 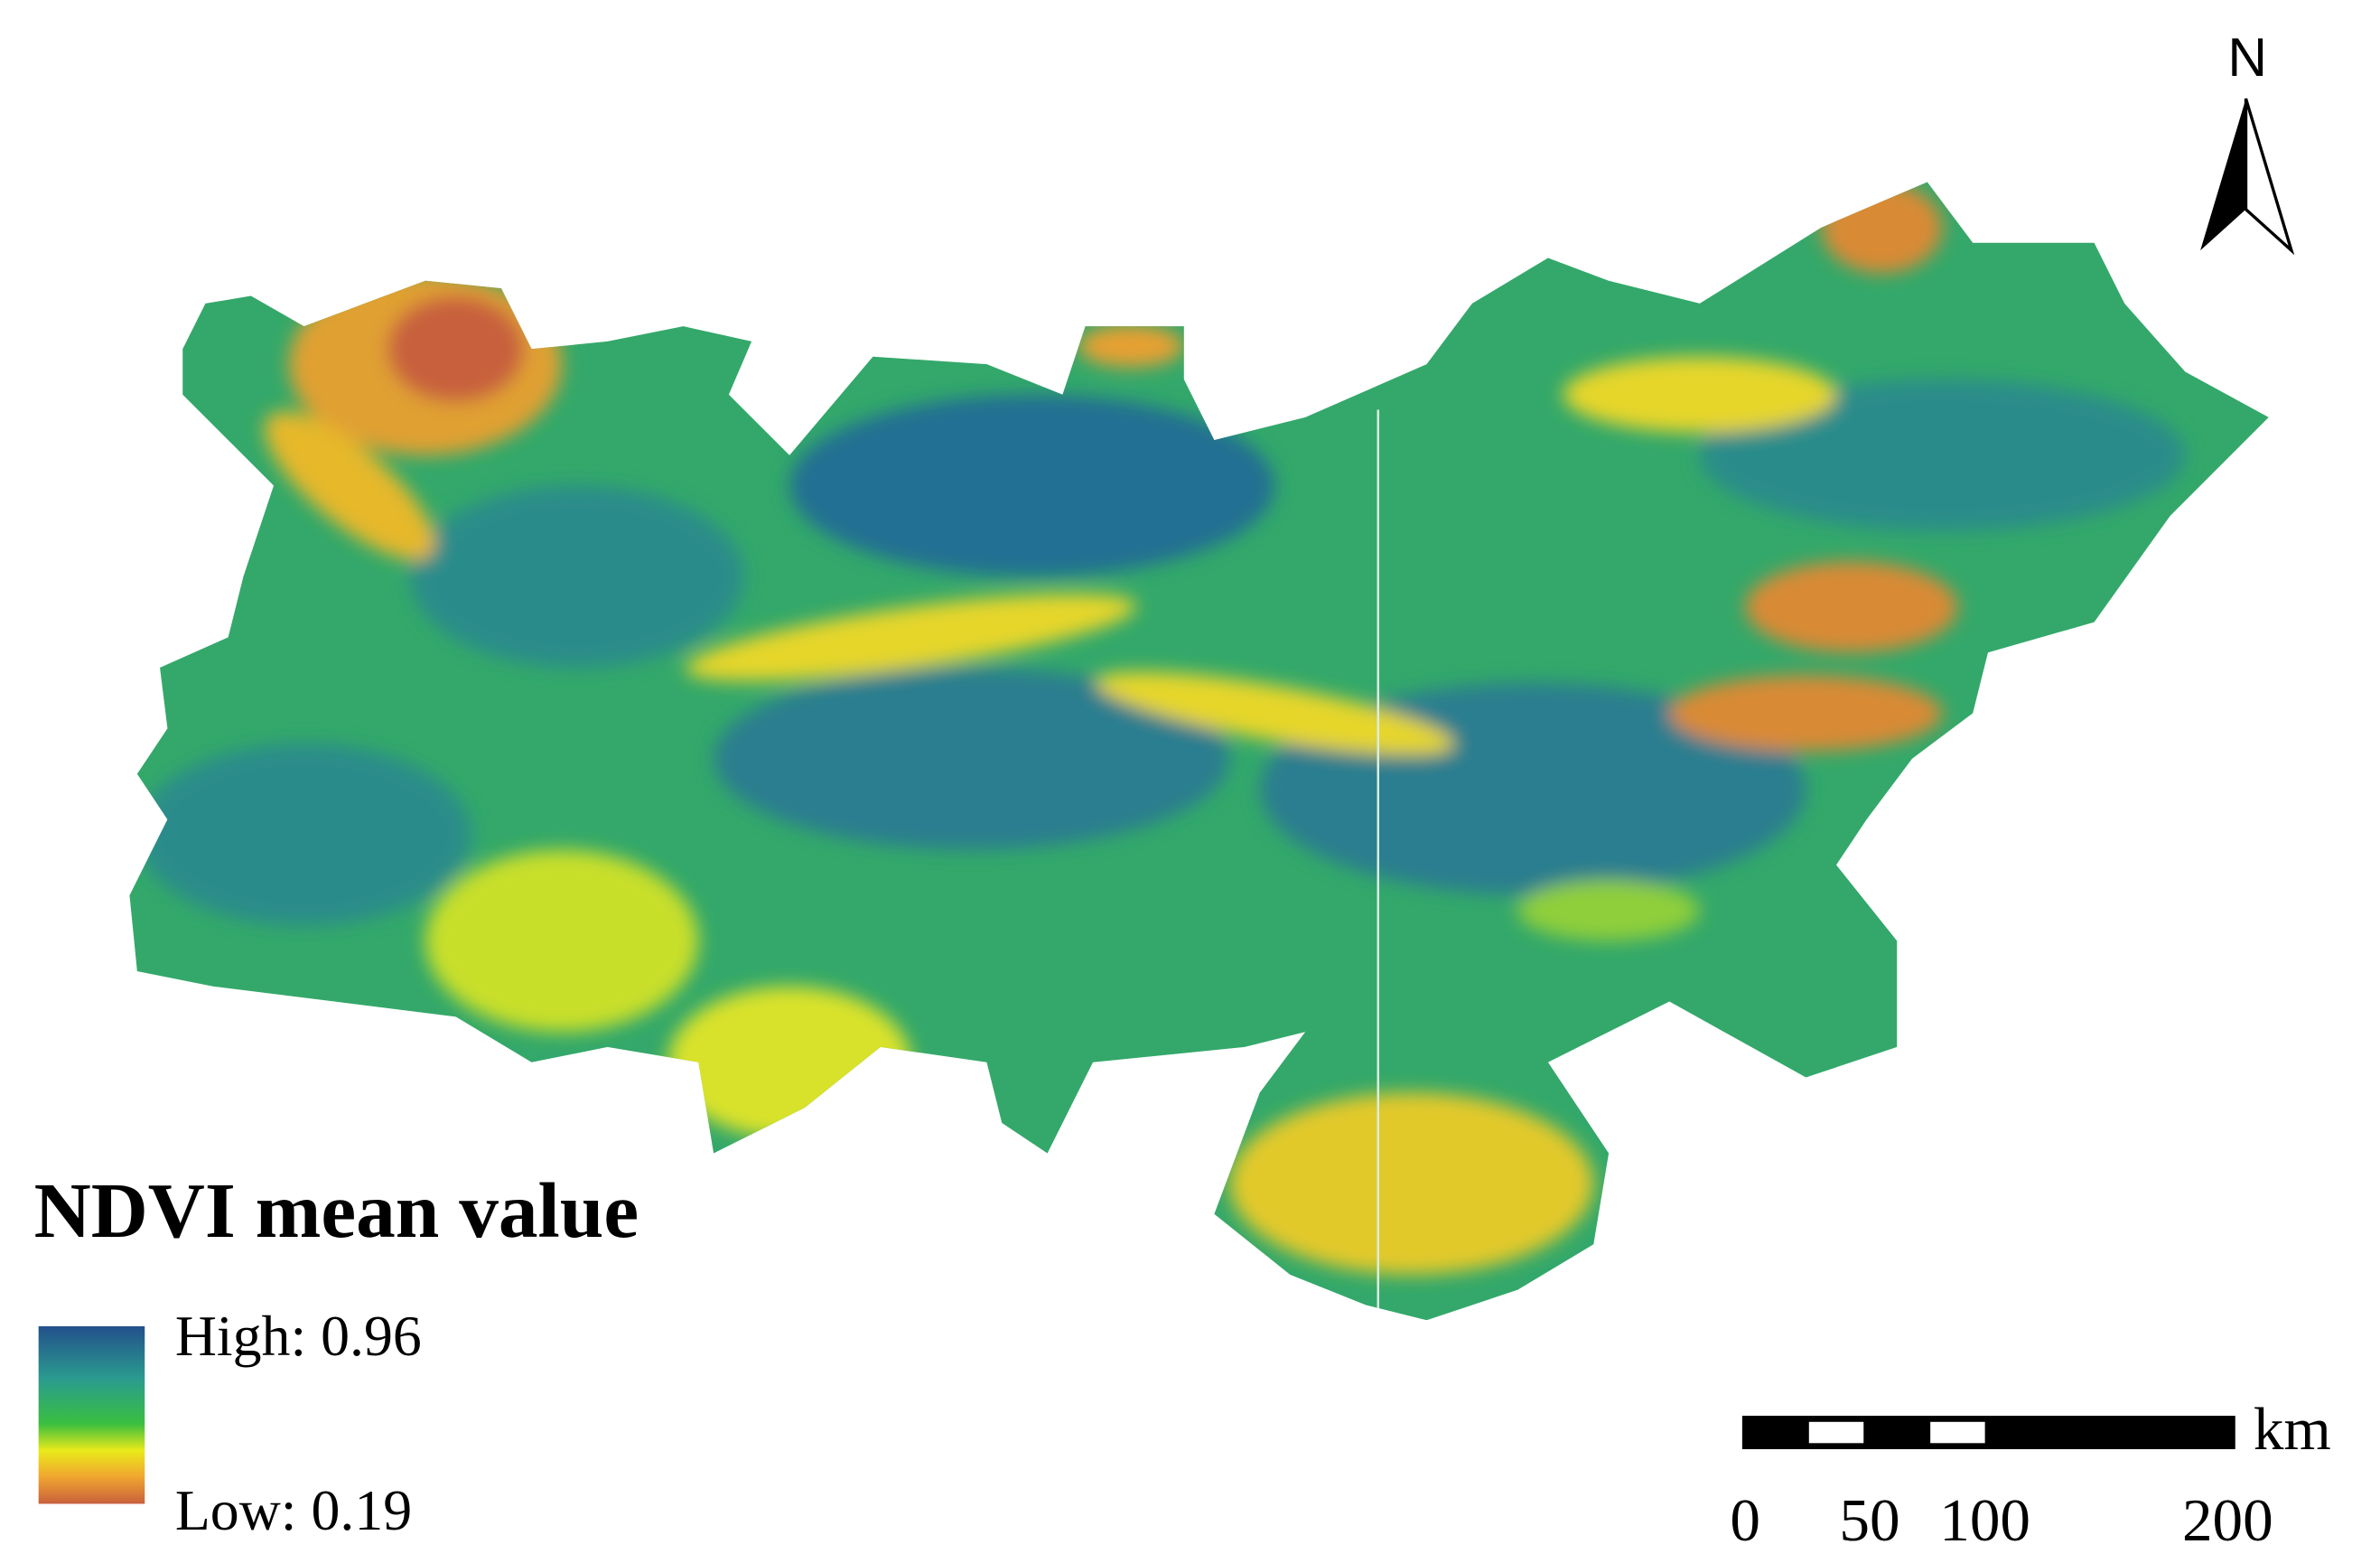 I want to click on legend: NDVI mean value High: 0.96 Low: 0.19, so click(x=336, y=1354).